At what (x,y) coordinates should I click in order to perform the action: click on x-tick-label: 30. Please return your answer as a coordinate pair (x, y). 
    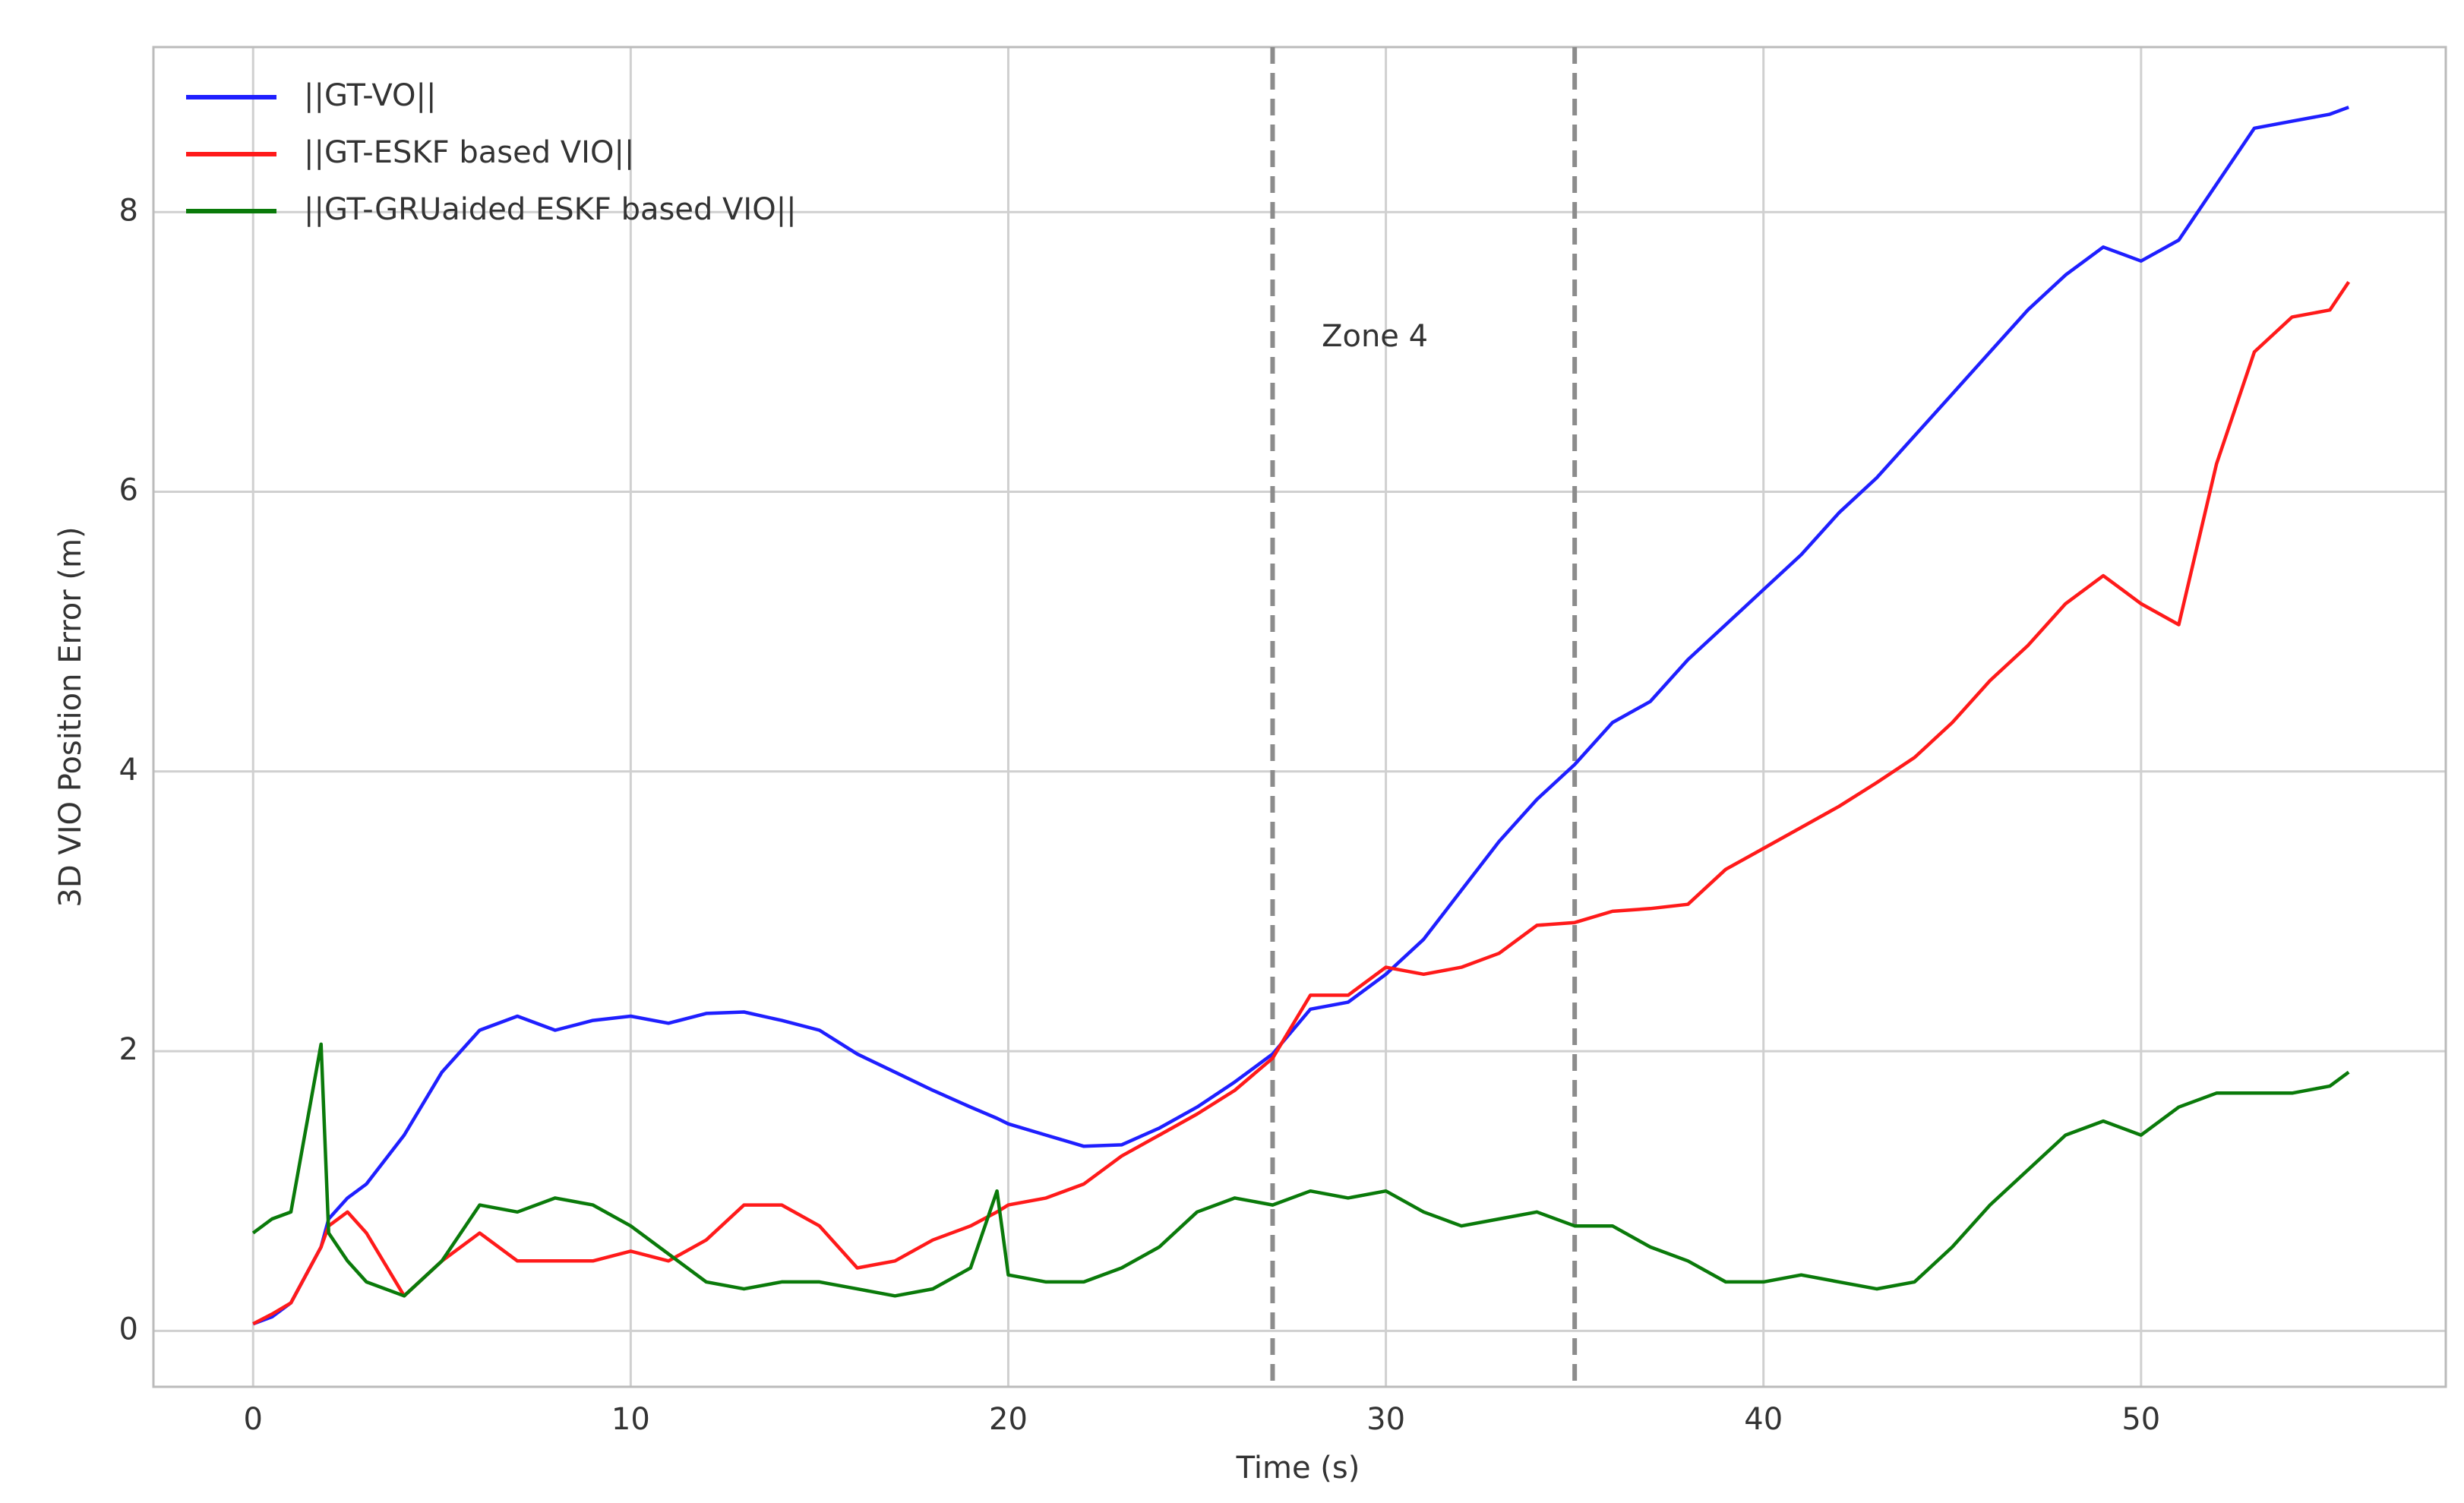
    Looking at the image, I should click on (1385, 1419).